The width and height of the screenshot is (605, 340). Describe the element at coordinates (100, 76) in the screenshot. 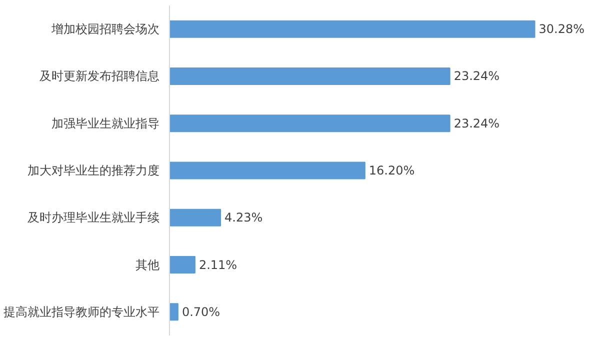

I see `y-tick-label: 及时更新发布招聘信息` at that location.